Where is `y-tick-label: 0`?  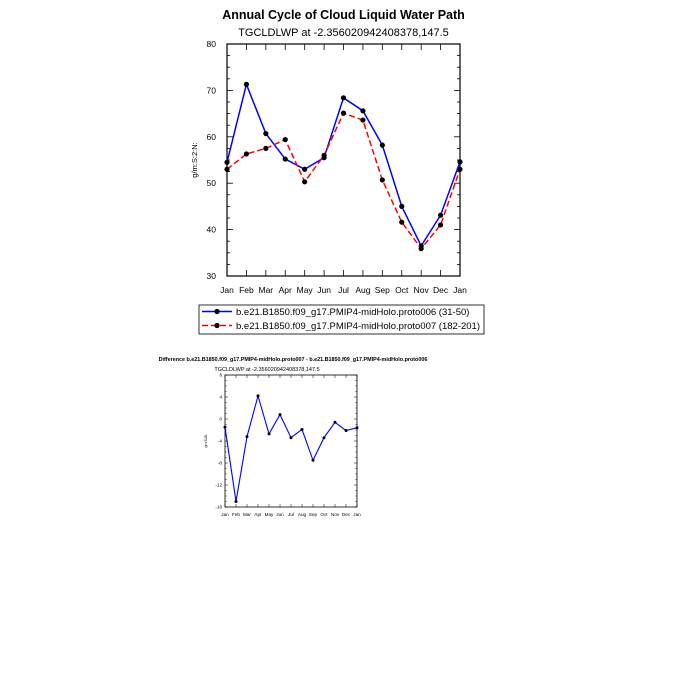 y-tick-label: 0 is located at coordinates (220, 419).